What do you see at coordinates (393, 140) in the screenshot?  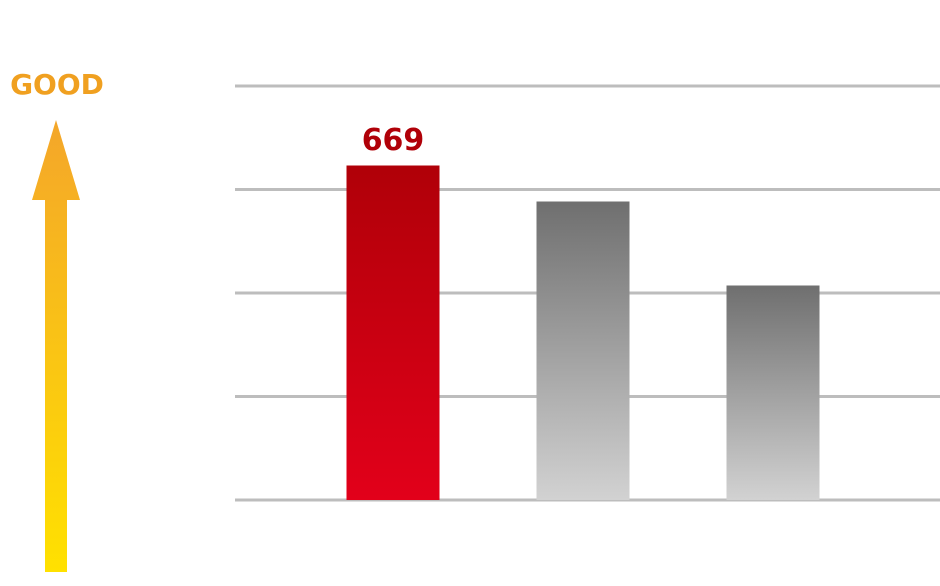 I see `value-label: 669` at bounding box center [393, 140].